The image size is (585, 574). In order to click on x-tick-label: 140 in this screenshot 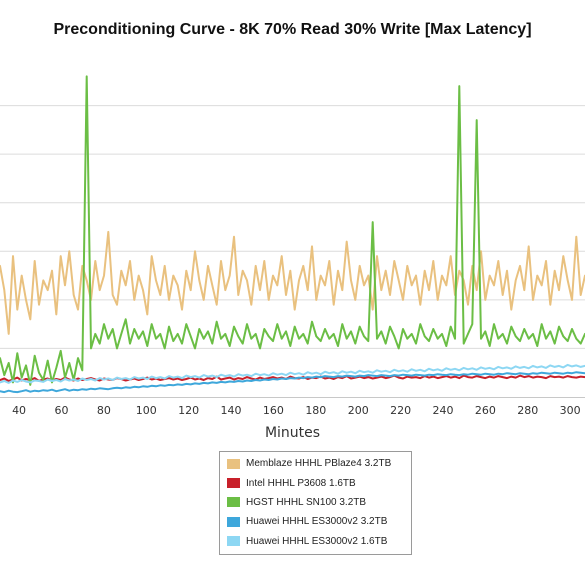, I will do `click(231, 410)`.